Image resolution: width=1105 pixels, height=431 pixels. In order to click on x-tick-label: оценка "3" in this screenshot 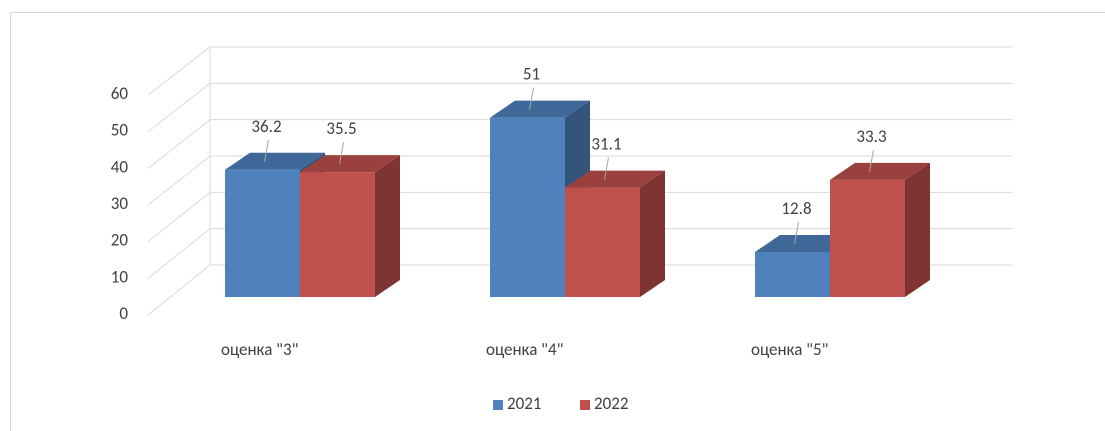, I will do `click(259, 349)`.